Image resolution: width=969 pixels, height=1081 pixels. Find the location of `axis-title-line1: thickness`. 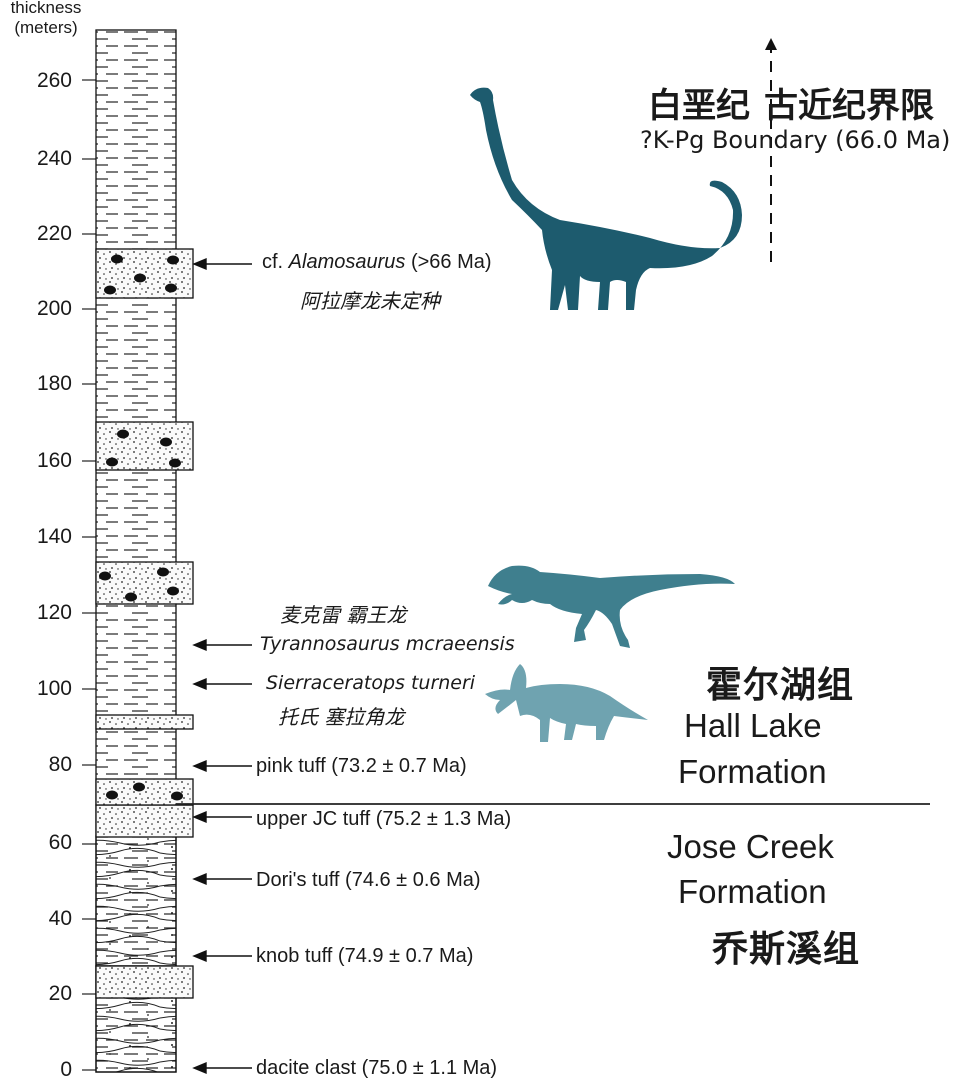

axis-title-line1: thickness is located at coordinates (46, 8).